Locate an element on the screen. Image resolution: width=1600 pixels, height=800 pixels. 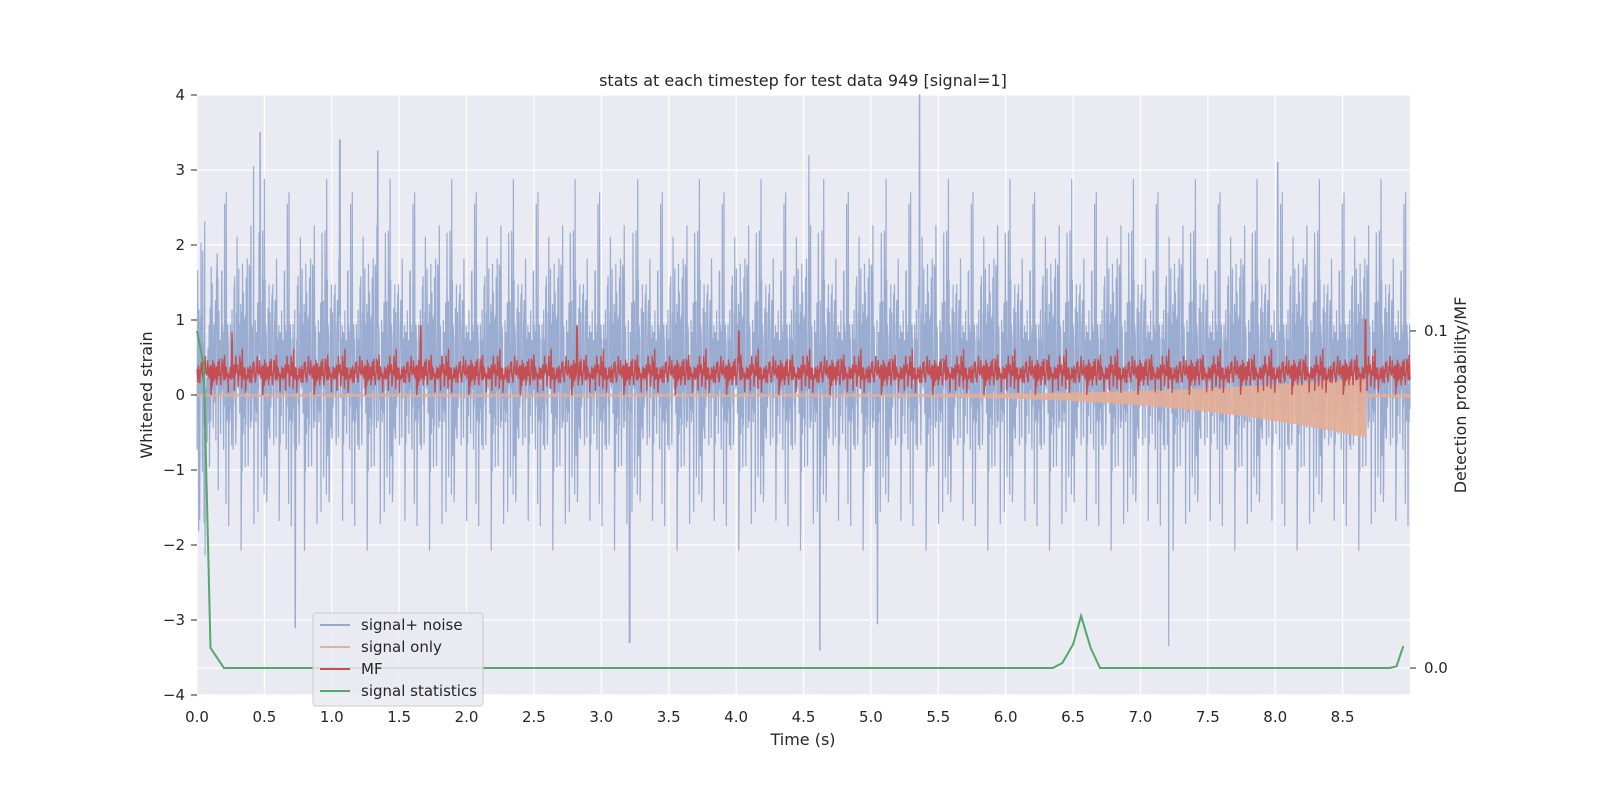
y-axis-ticks: −4 −3 −2 −1 0 1 2 3 4 is located at coordinates (180, 395).